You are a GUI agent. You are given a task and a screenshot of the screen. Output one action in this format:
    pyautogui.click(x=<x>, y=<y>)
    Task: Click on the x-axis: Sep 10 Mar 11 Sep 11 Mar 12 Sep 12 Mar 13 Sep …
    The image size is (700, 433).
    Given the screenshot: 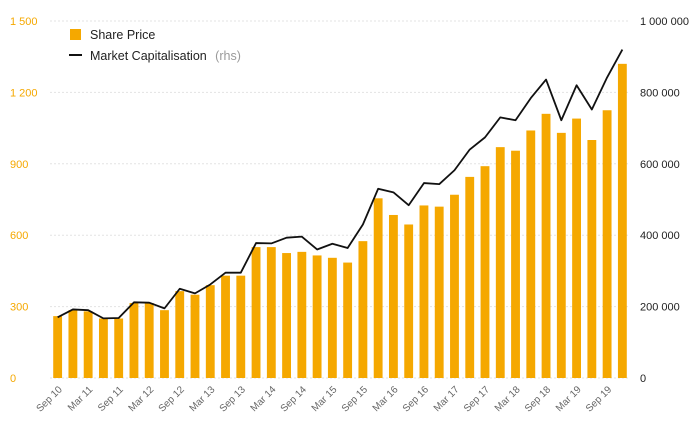 What is the action you would take?
    pyautogui.click(x=325, y=399)
    